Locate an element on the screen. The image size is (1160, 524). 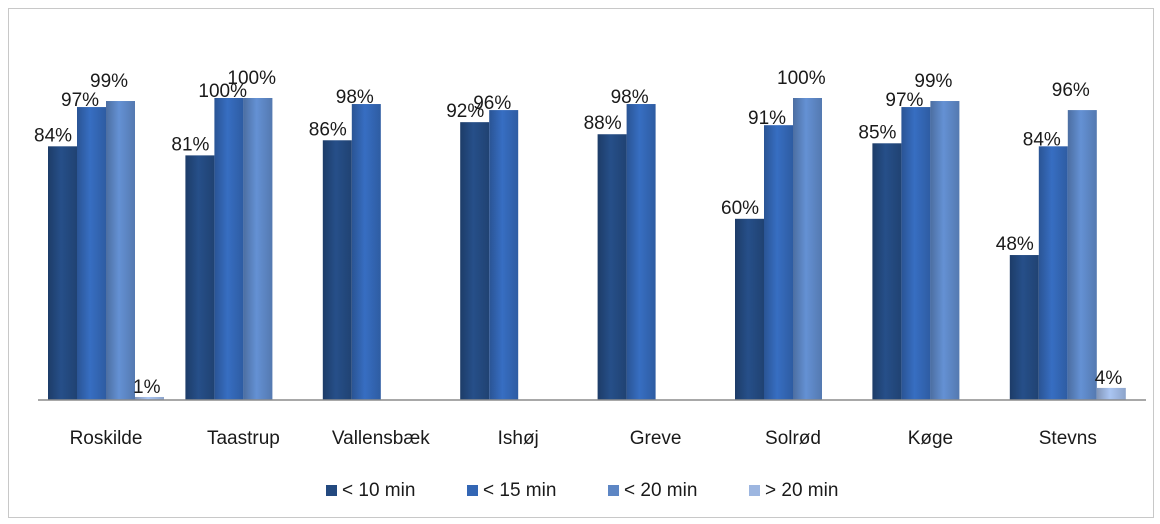
bar-køge-s3 is located at coordinates (945, 251).